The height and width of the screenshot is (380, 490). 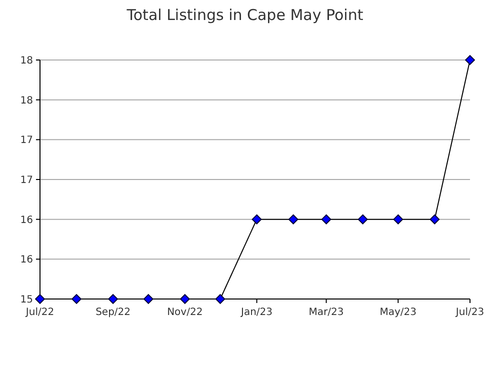 I want to click on x-tick-label: Nov/22, so click(x=185, y=312).